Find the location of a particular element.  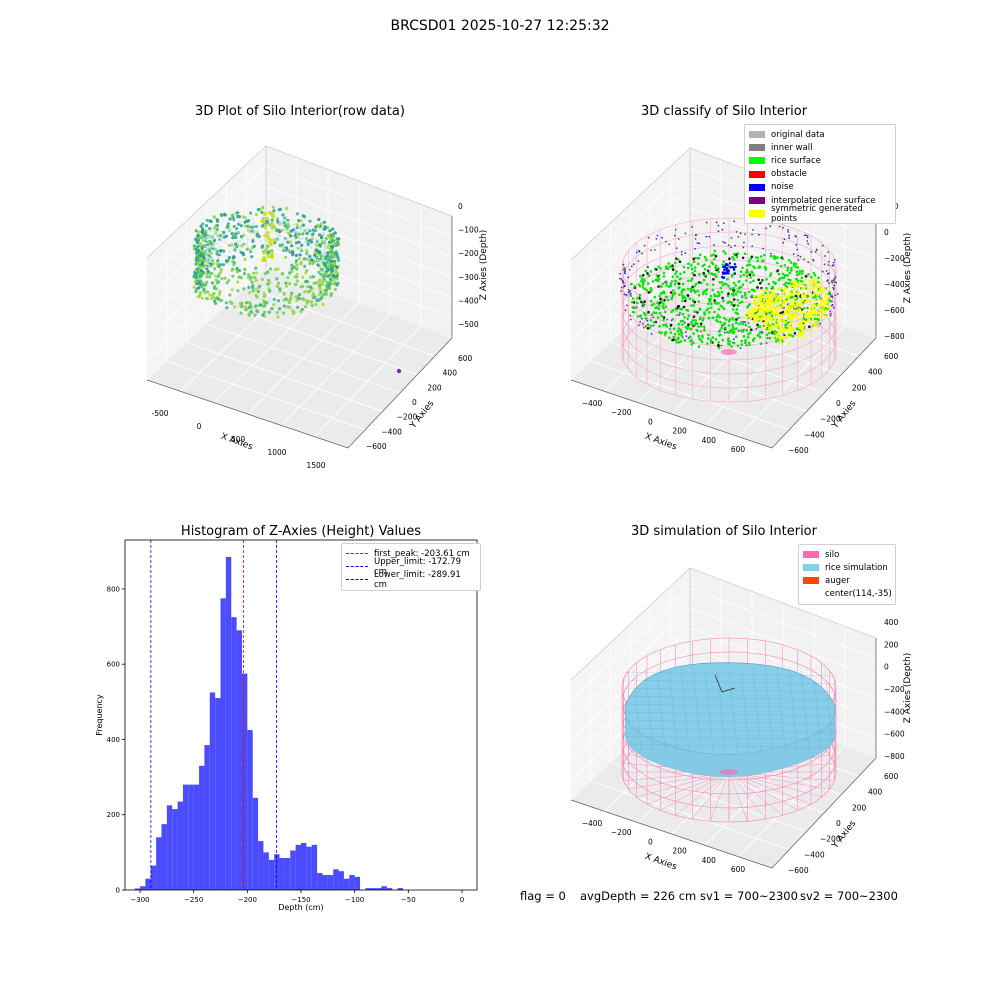

panel1-y-tick: 600 is located at coordinates (465, 358).